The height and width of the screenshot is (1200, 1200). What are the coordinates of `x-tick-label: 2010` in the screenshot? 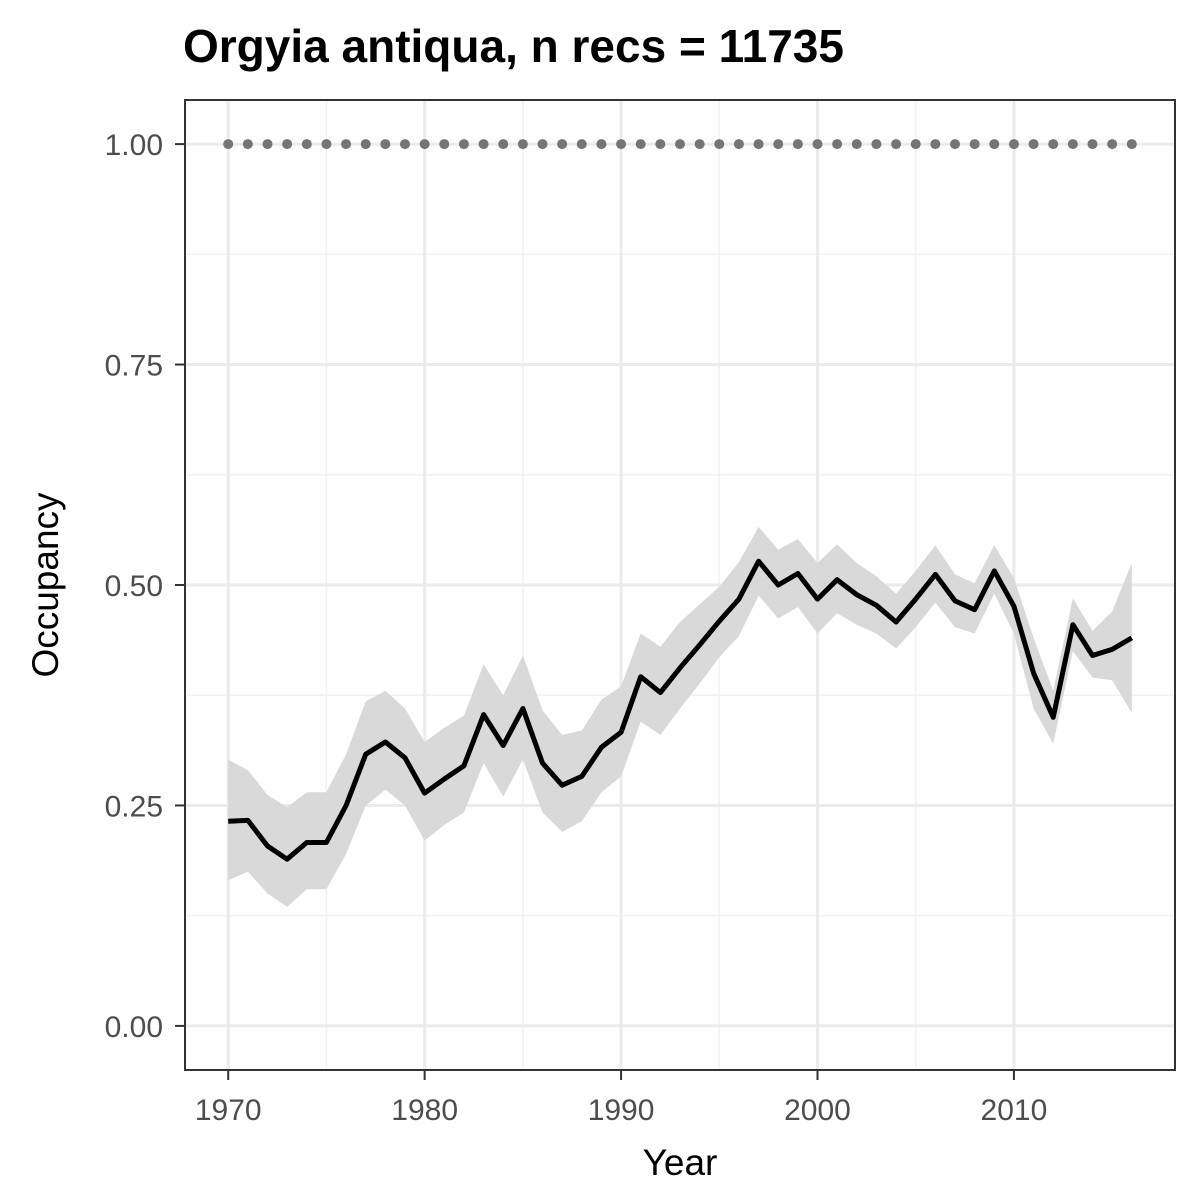 It's located at (1014, 1110).